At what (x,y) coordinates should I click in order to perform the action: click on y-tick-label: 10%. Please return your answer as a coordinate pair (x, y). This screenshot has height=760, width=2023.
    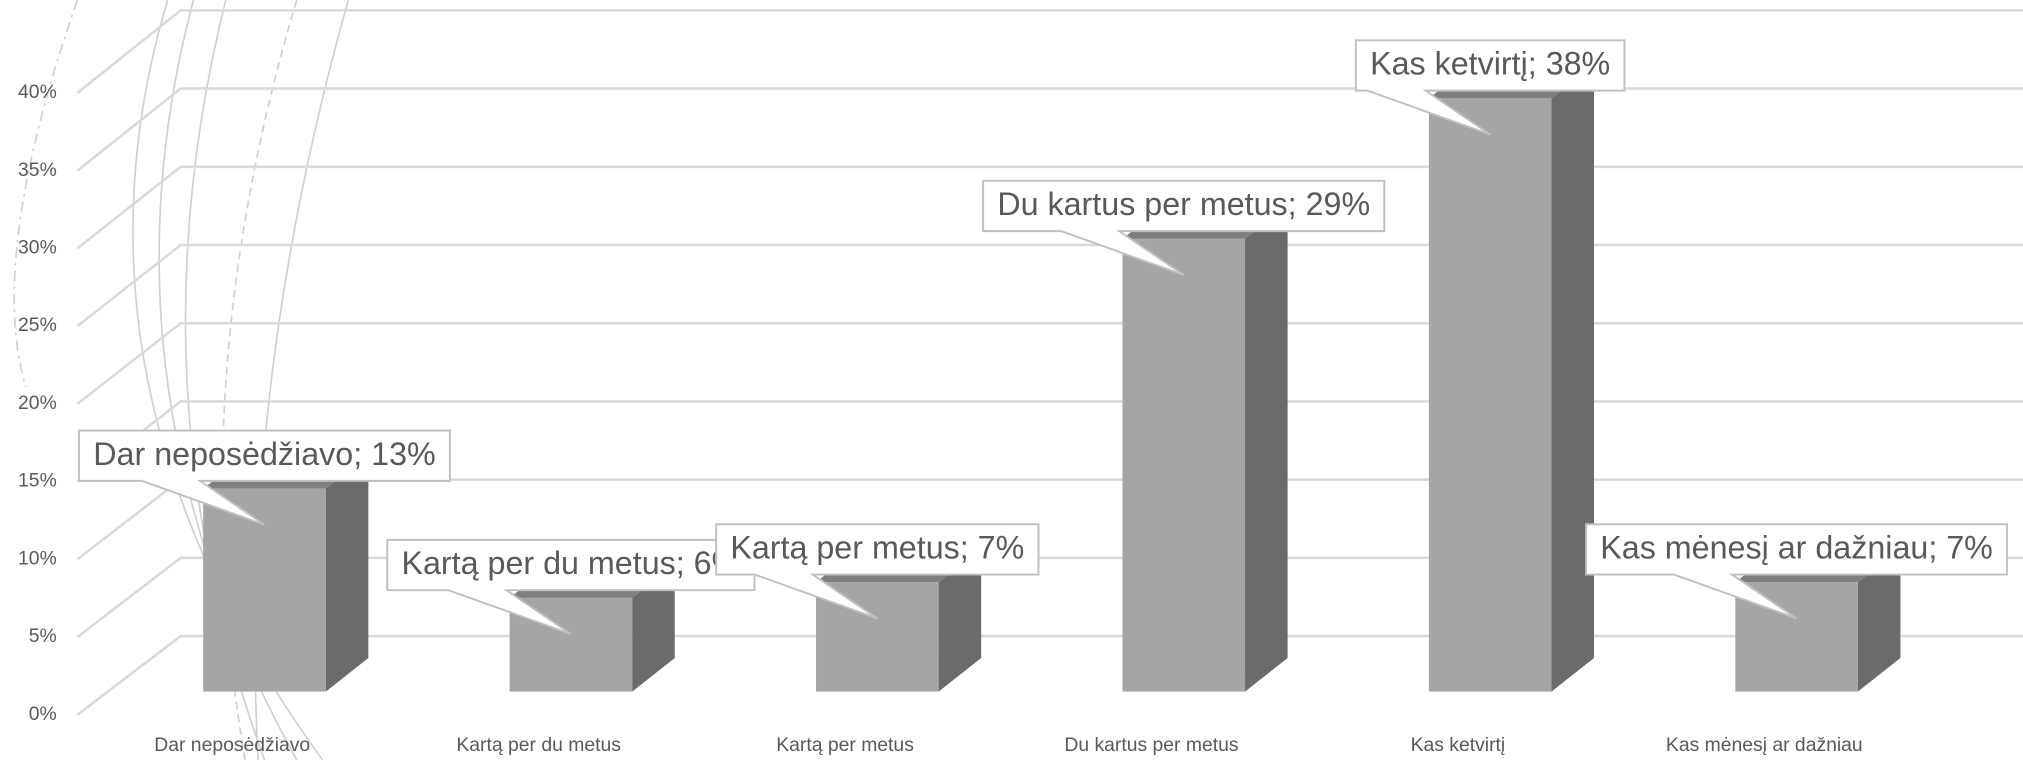
    Looking at the image, I should click on (37, 558).